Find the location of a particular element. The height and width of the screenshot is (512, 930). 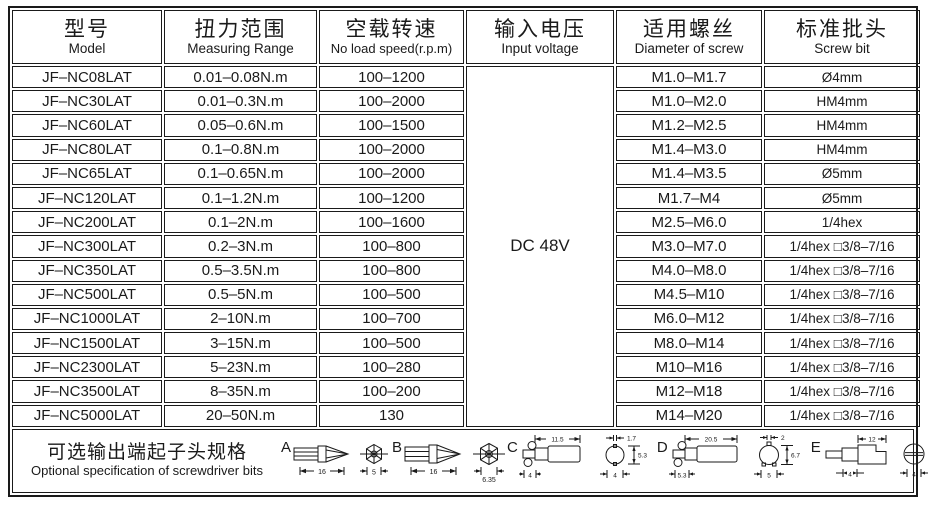

speed-cell: 130 is located at coordinates (391, 415).